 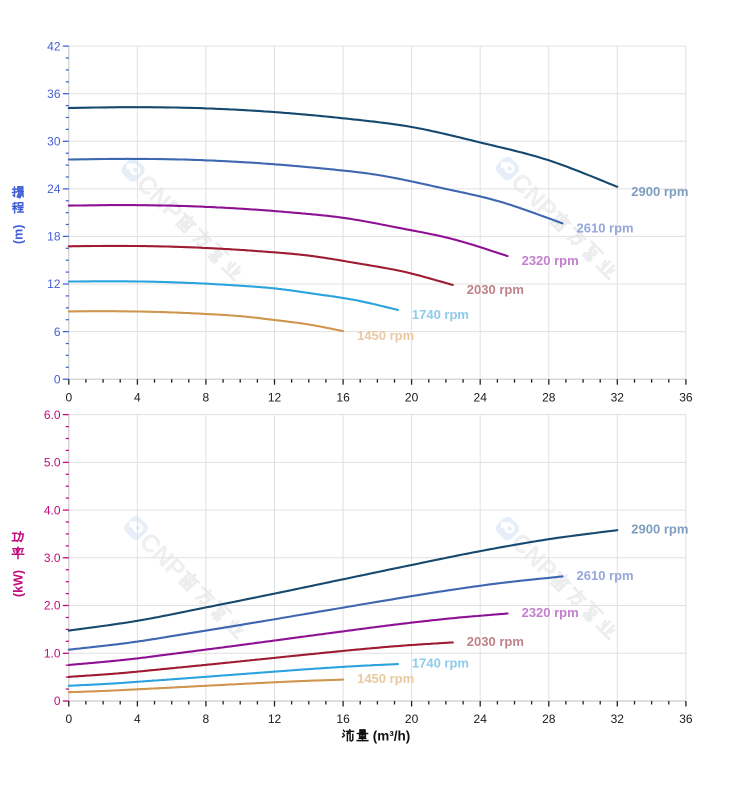 What do you see at coordinates (54, 142) in the screenshot?
I see `svg-text: 30` at bounding box center [54, 142].